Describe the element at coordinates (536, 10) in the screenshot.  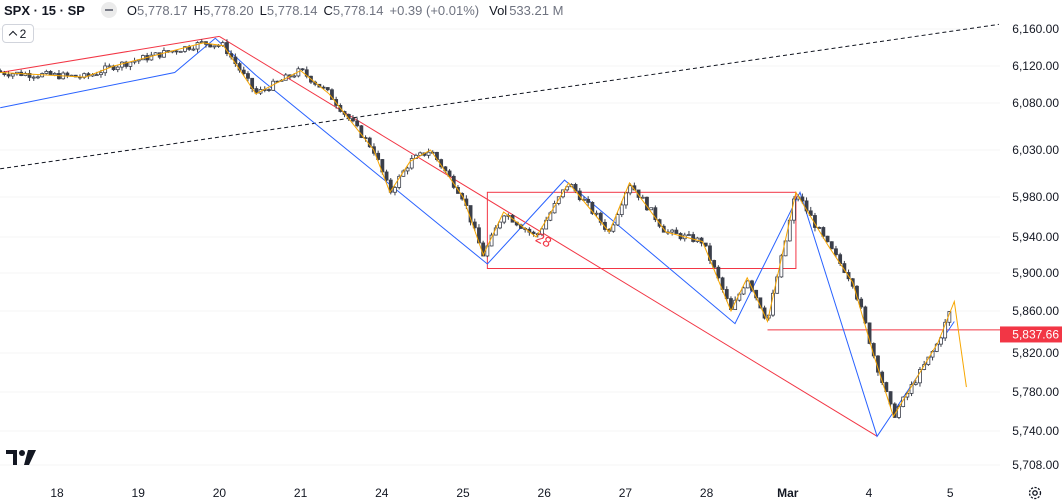
I see `volume-value: 533.21 M` at that location.